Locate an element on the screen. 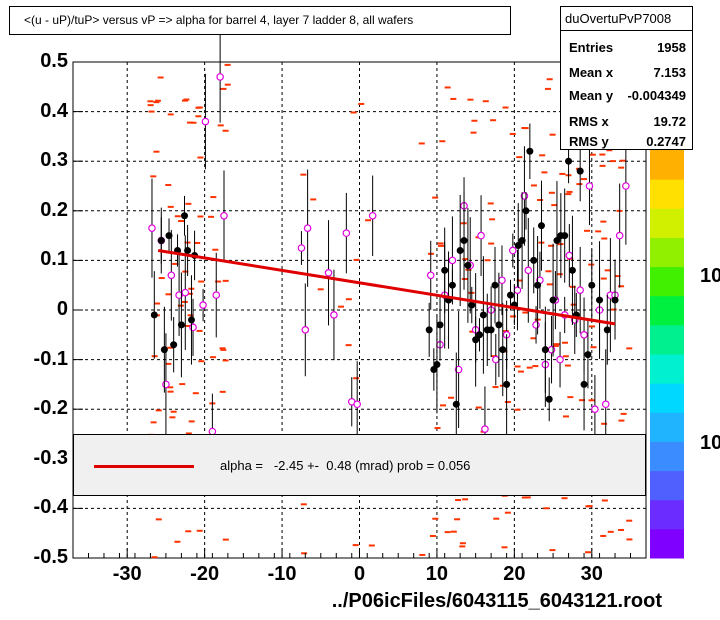 This screenshot has height=620, width=720. legend-fit-line is located at coordinates (144, 466).